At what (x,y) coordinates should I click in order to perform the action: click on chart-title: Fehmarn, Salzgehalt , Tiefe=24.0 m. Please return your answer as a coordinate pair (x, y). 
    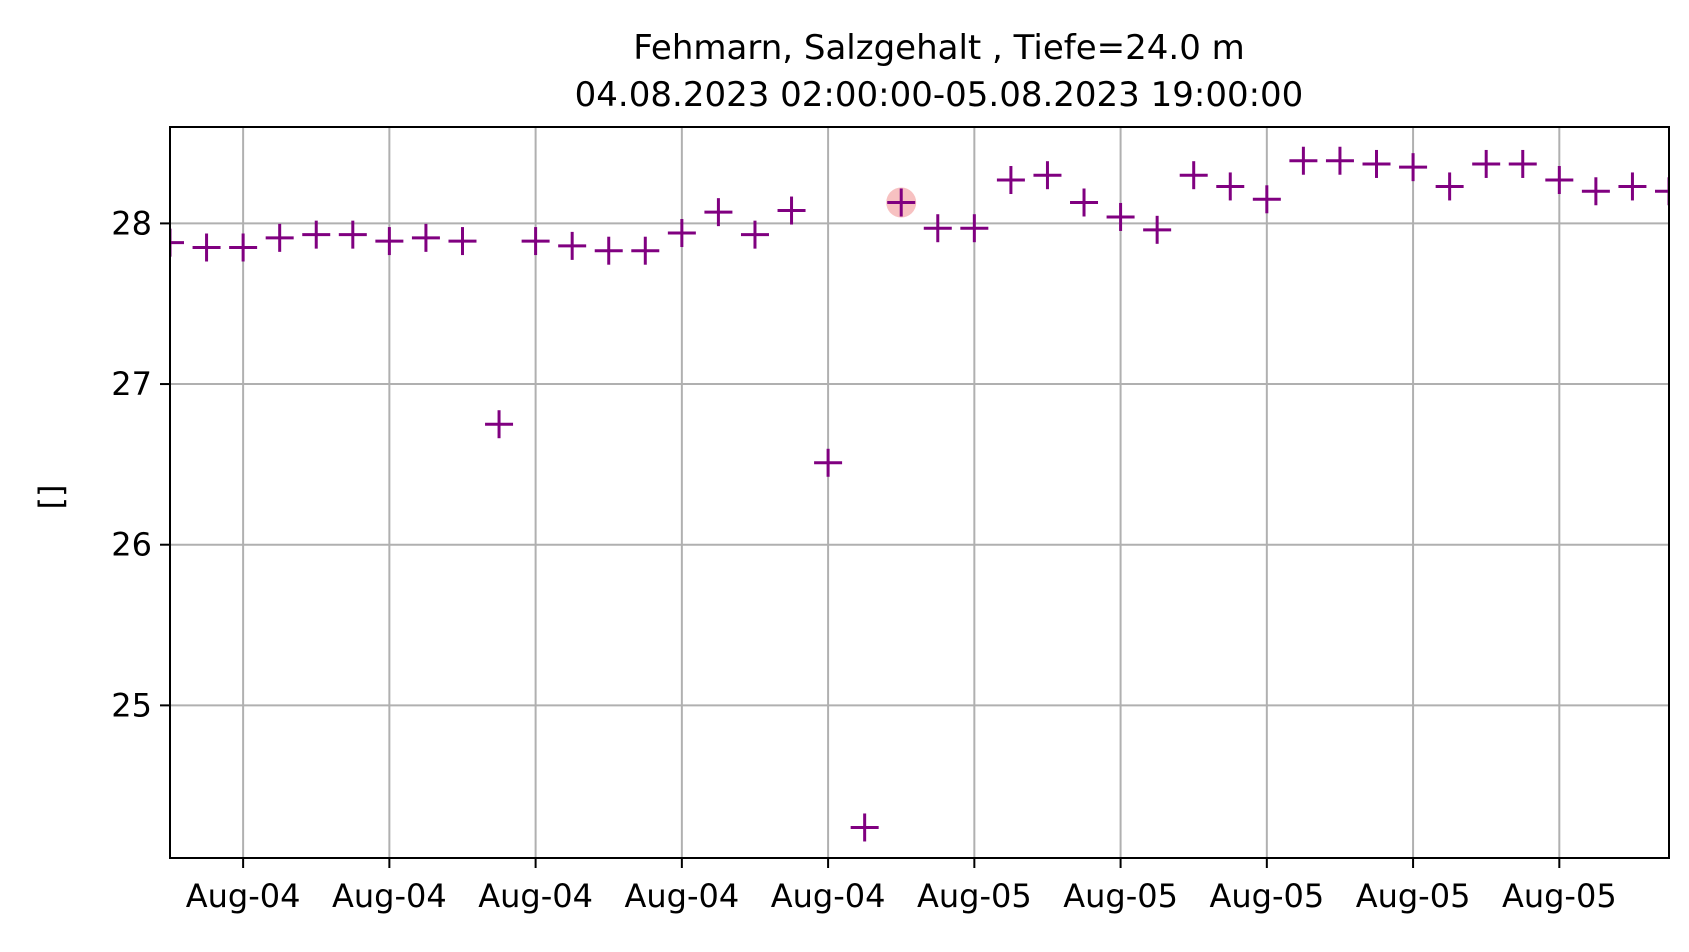
    Looking at the image, I should click on (939, 48).